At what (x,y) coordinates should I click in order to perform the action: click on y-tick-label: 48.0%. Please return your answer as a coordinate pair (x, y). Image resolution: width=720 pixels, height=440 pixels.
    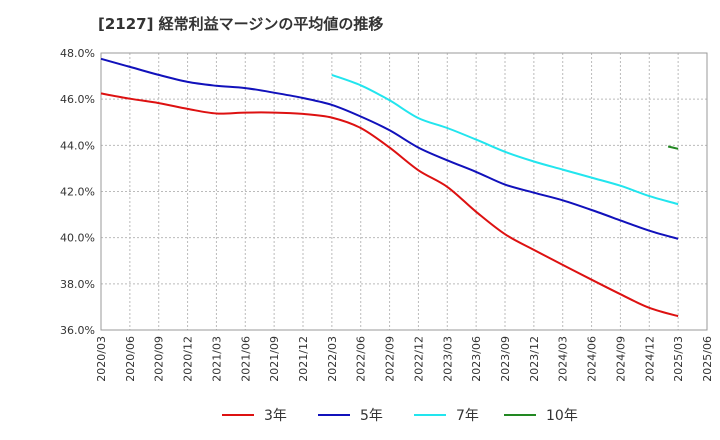
    Looking at the image, I should click on (77, 53).